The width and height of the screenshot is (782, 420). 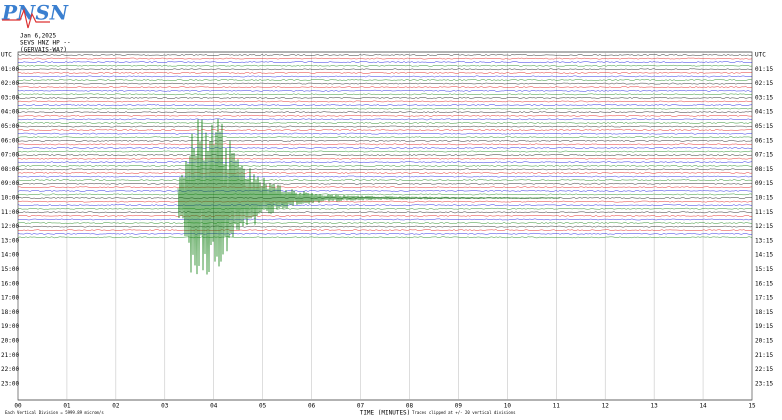 What do you see at coordinates (361, 406) in the screenshot?
I see `x-tick-label: 07` at bounding box center [361, 406].